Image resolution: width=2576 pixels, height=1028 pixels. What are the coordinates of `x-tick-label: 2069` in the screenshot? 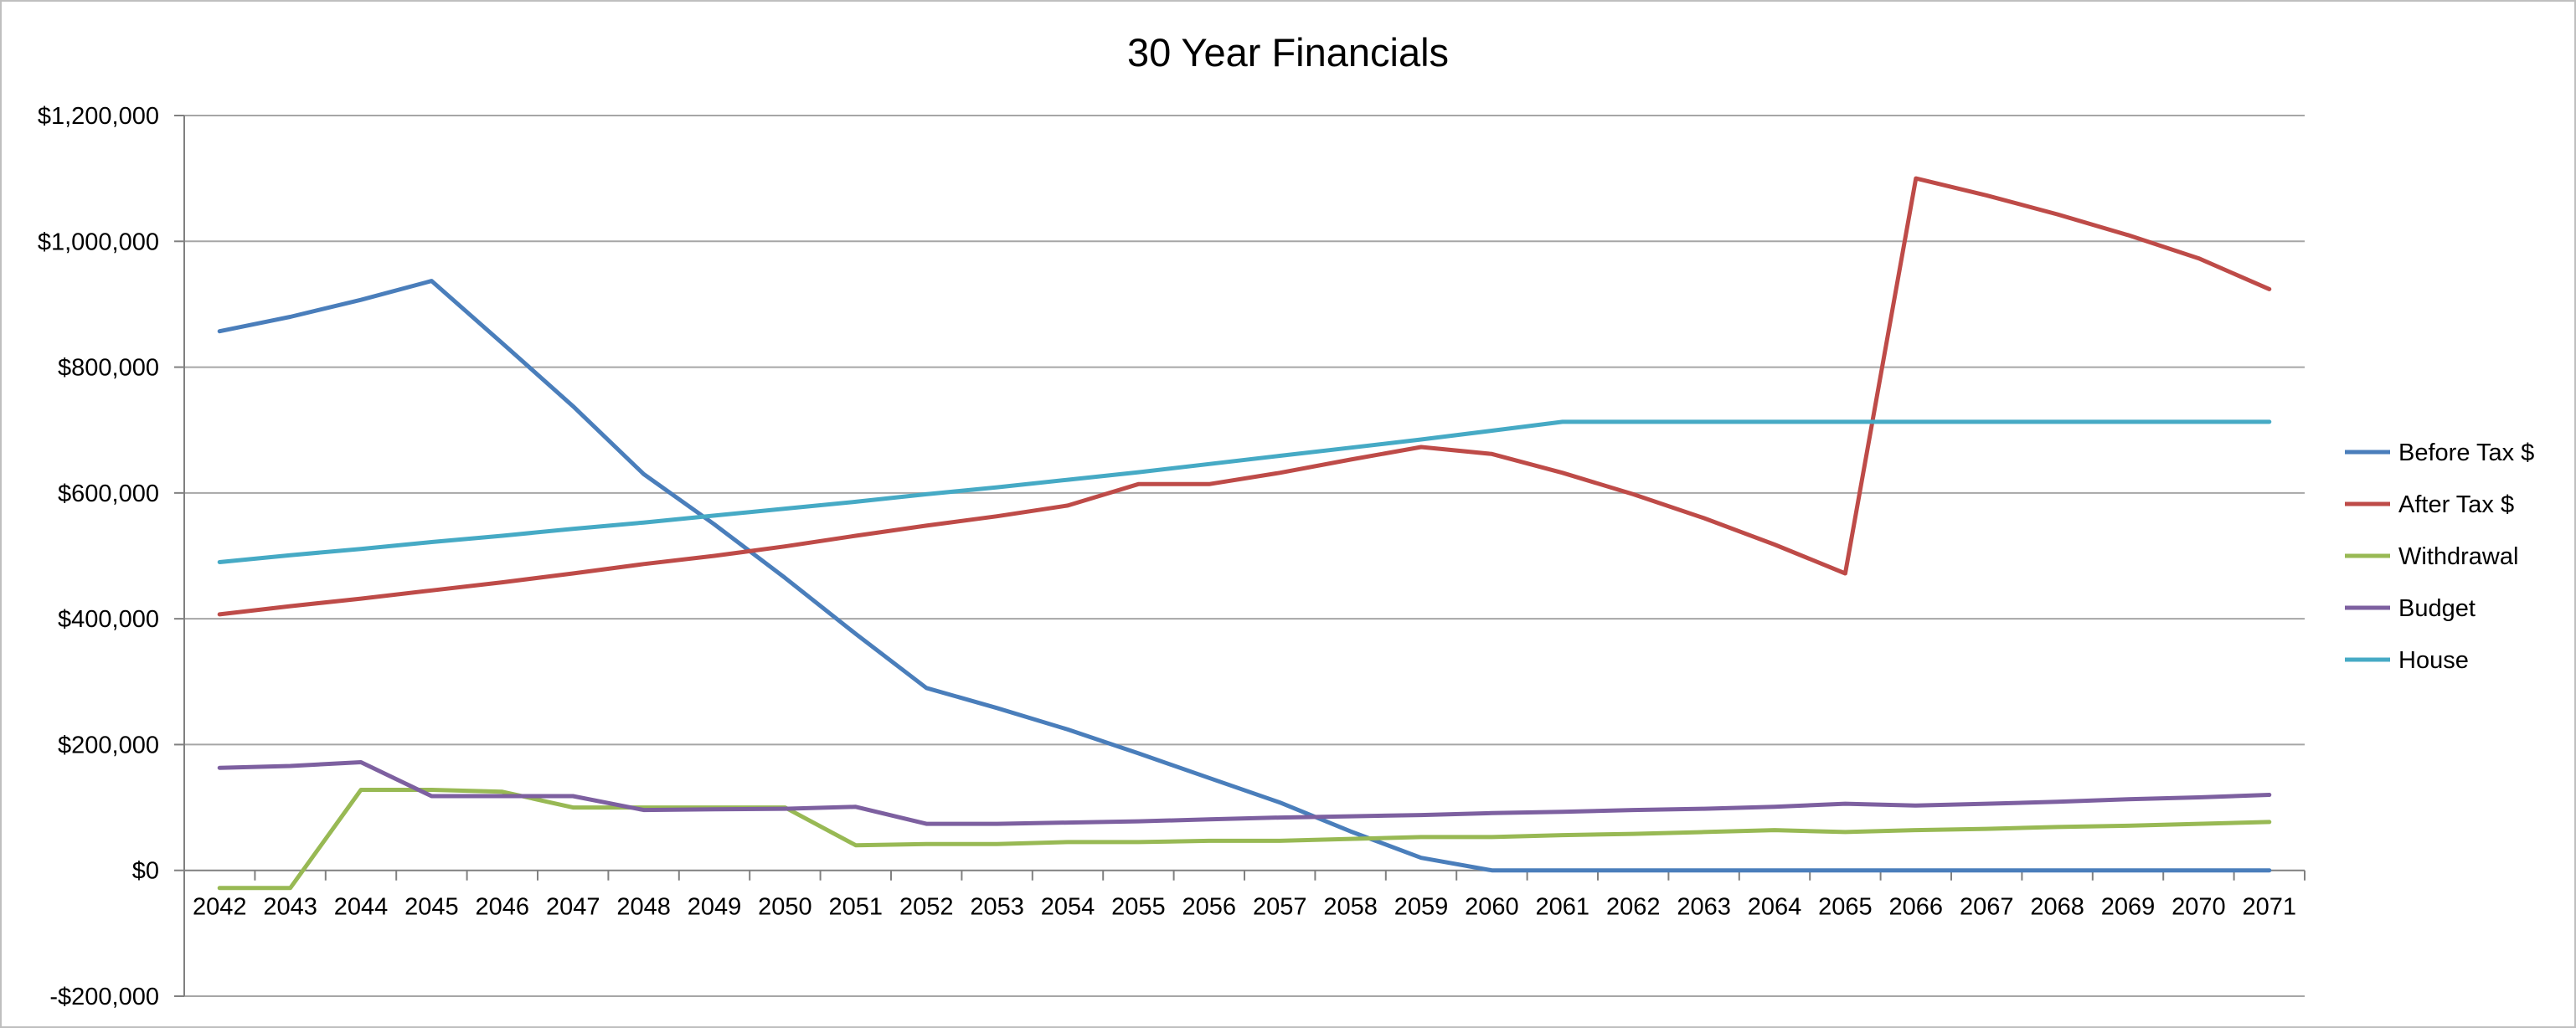 It's located at (2128, 908).